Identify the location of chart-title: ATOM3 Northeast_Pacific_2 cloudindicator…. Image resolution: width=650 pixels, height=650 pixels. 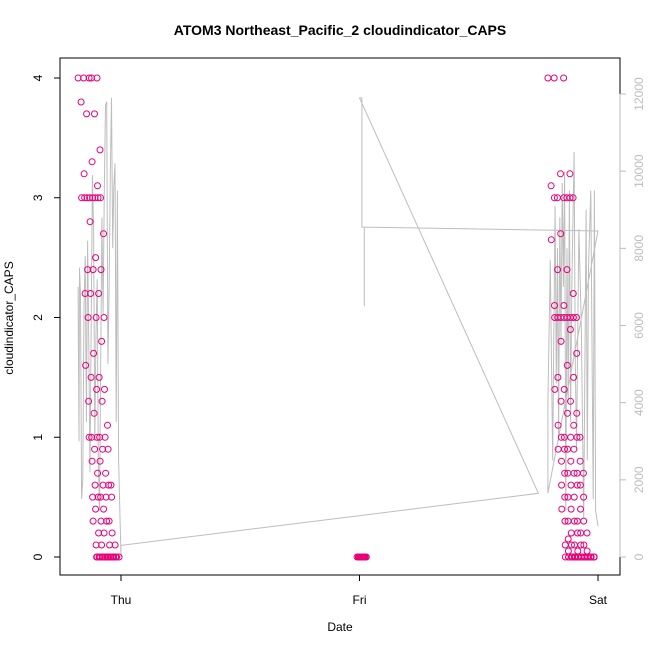
(340, 30).